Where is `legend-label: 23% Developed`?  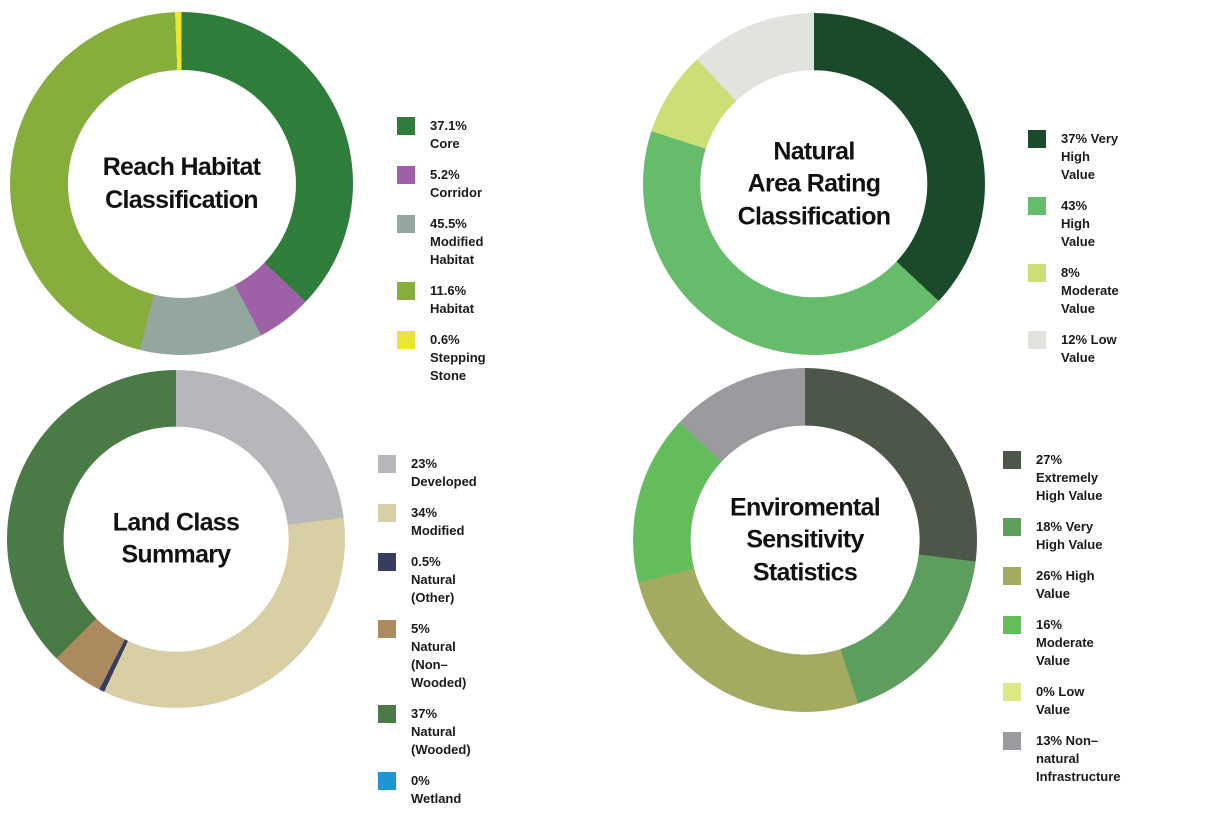 legend-label: 23% Developed is located at coordinates (444, 472).